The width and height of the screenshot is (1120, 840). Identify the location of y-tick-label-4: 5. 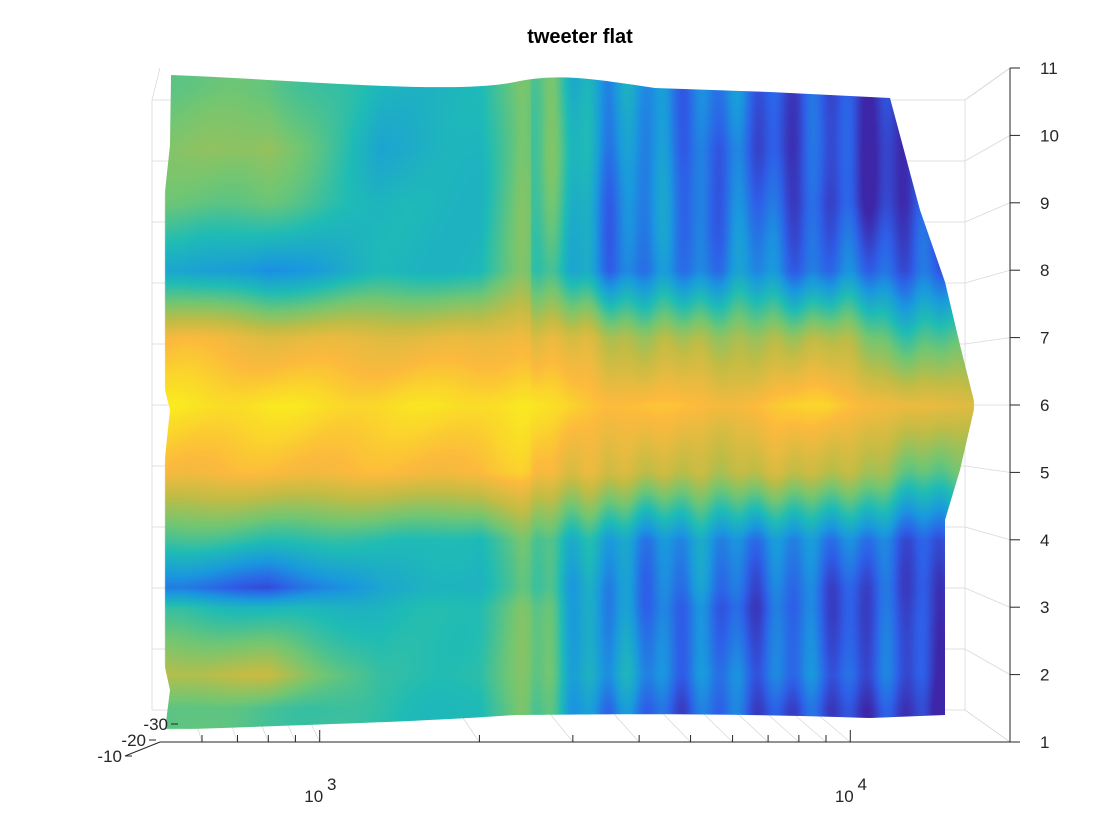
(1044, 472).